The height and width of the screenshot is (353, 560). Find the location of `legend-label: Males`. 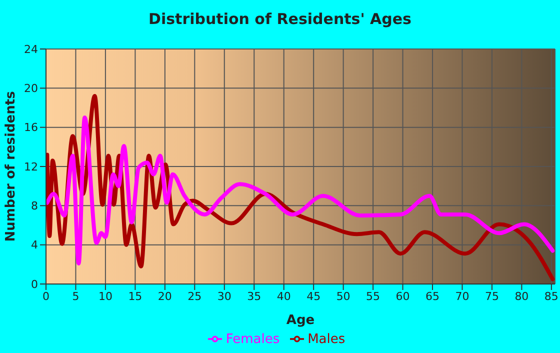

legend-label: Males is located at coordinates (327, 339).